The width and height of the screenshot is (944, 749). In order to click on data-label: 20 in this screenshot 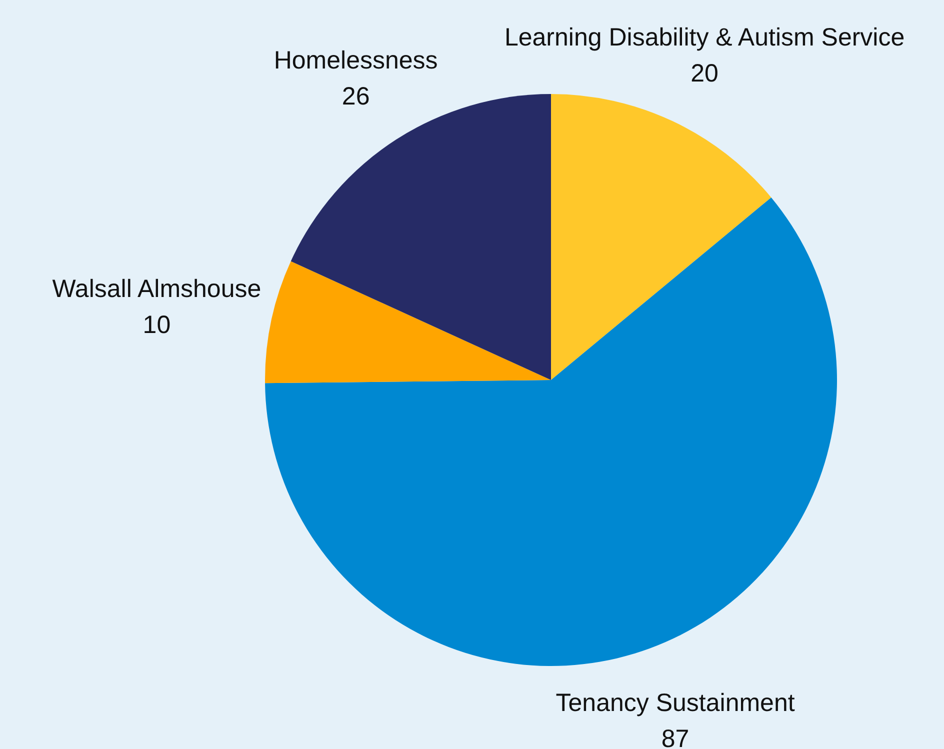, I will do `click(704, 73)`.